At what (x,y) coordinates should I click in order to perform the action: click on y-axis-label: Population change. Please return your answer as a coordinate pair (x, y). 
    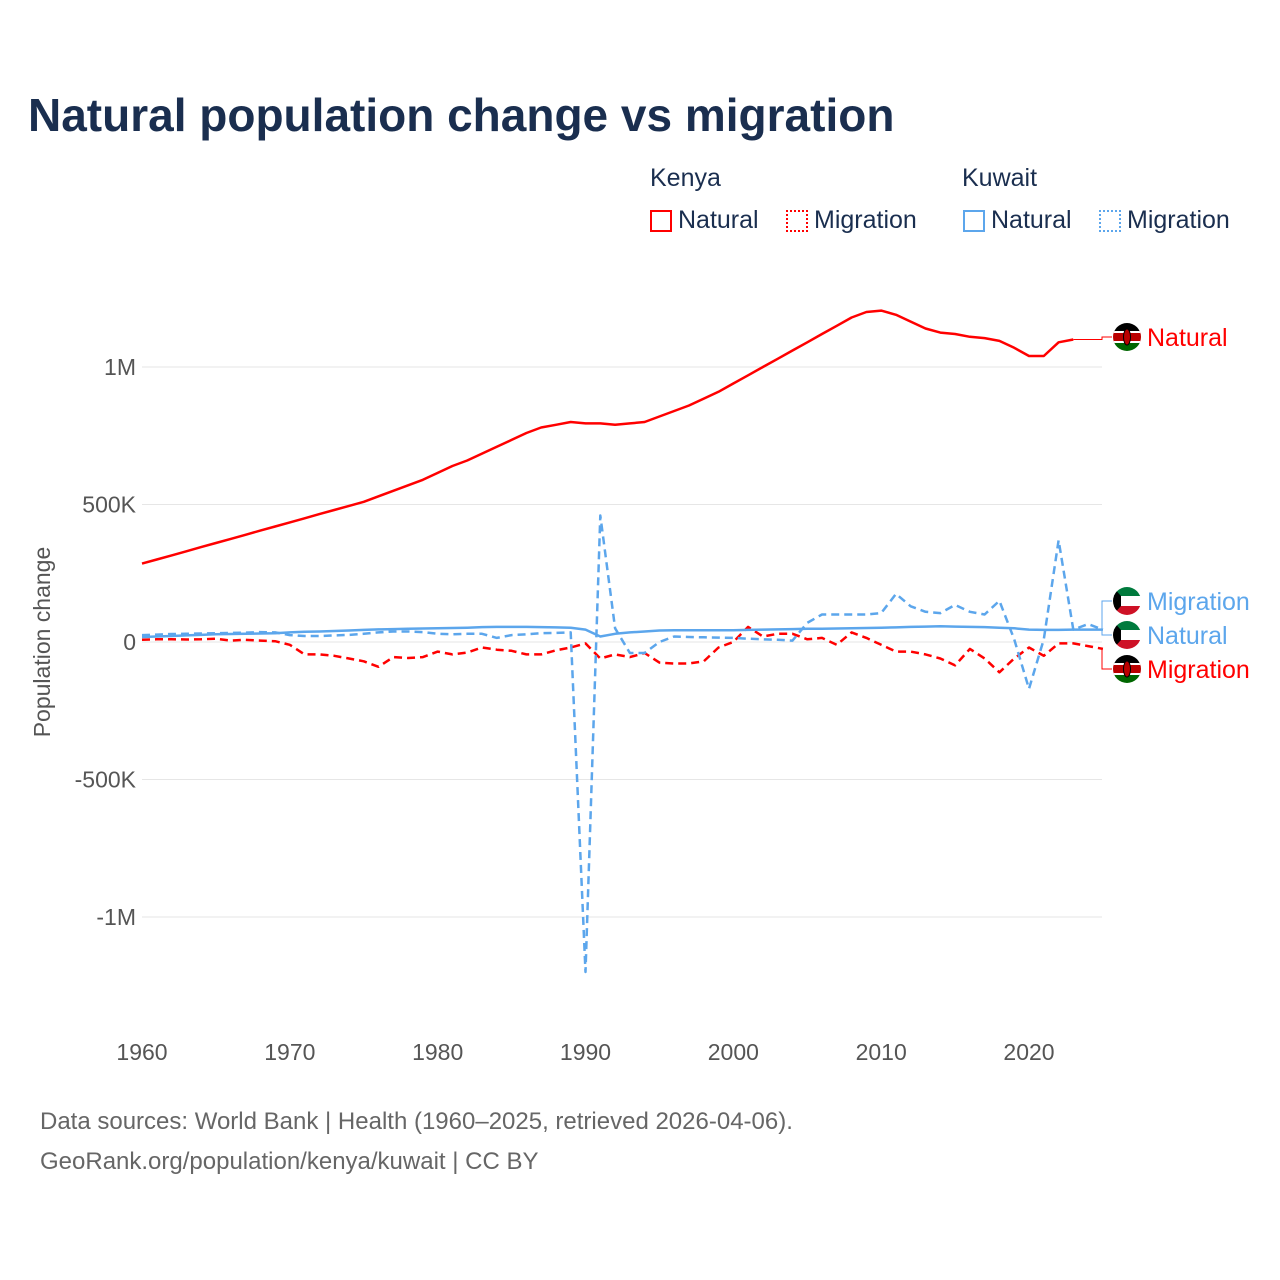
    Looking at the image, I should click on (42, 642).